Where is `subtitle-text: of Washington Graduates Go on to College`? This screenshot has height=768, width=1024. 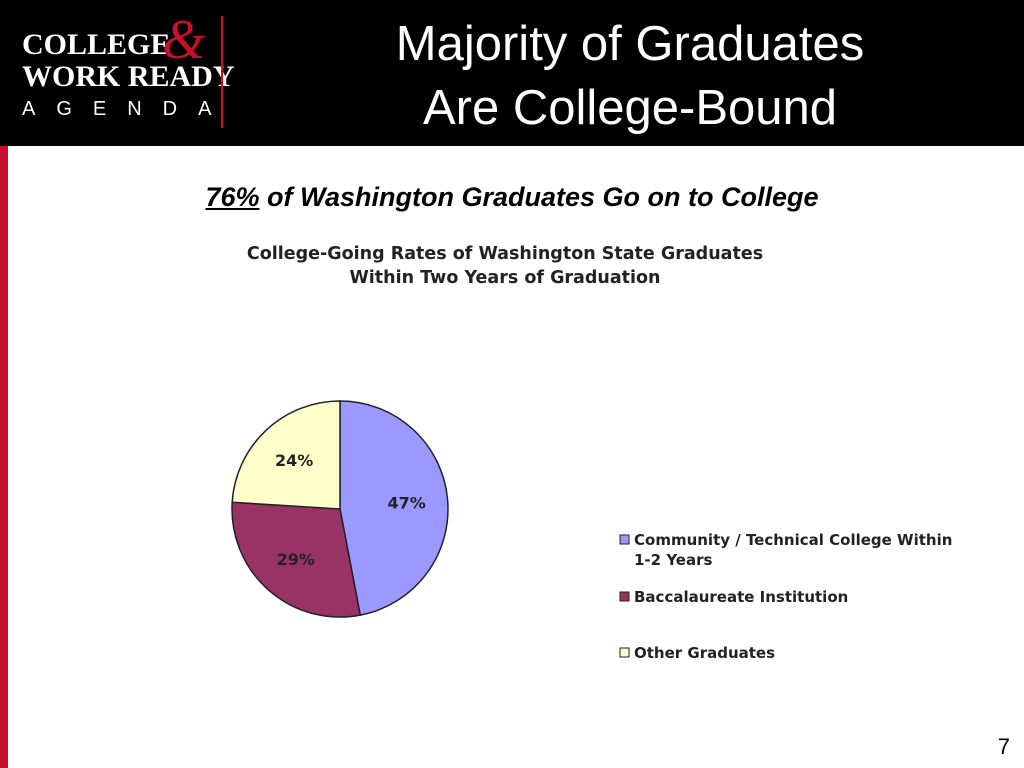
subtitle-text: of Washington Graduates Go on to College is located at coordinates (539, 197).